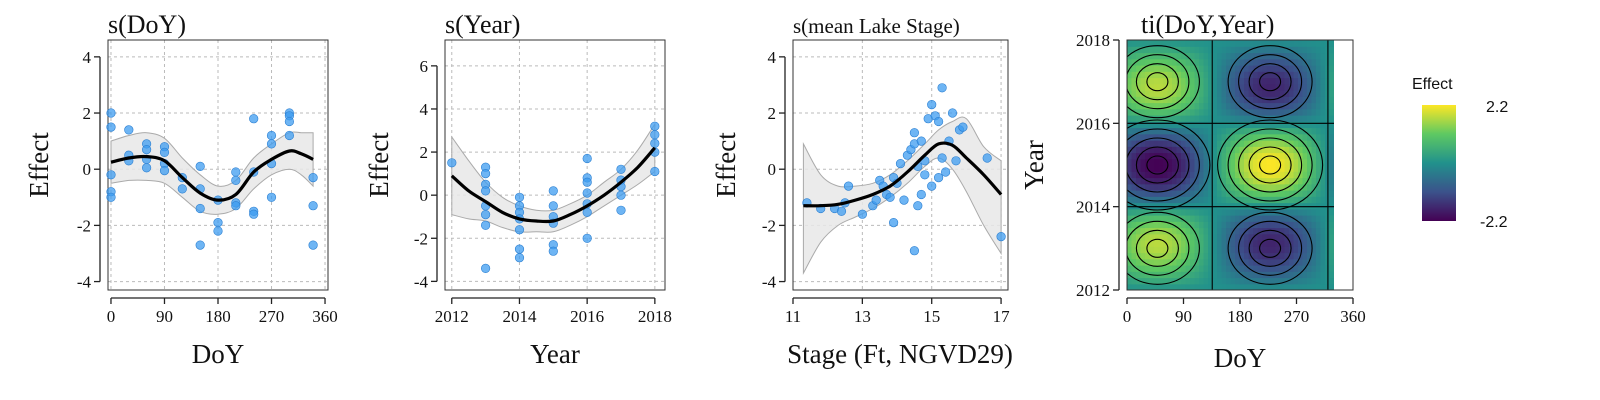 Image resolution: width=1600 pixels, height=400 pixels. What do you see at coordinates (862, 316) in the screenshot?
I see `x-tick-label: 13` at bounding box center [862, 316].